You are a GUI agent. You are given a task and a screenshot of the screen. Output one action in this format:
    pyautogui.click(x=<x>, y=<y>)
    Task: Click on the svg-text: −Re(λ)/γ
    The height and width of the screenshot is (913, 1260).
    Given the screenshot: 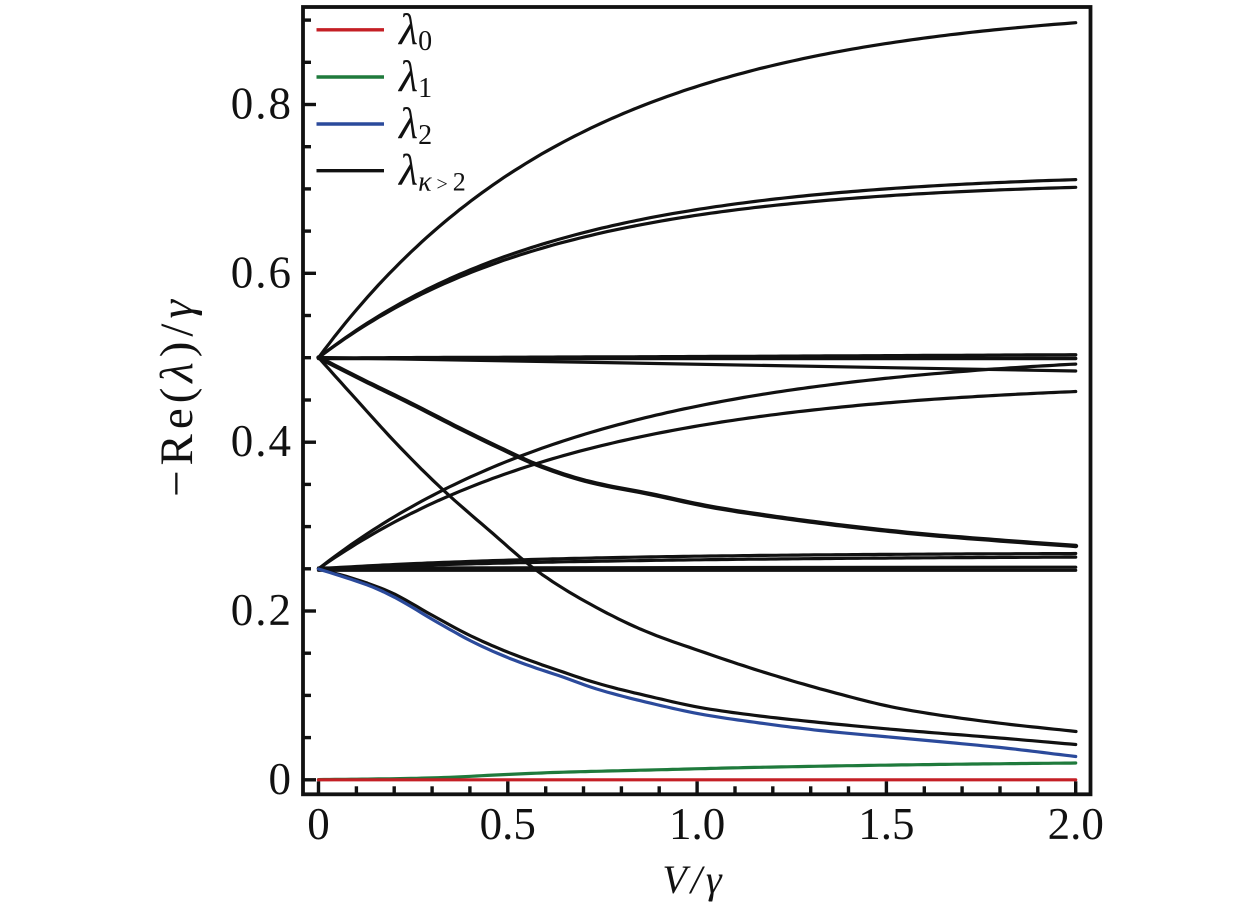 What is the action you would take?
    pyautogui.click(x=177, y=396)
    